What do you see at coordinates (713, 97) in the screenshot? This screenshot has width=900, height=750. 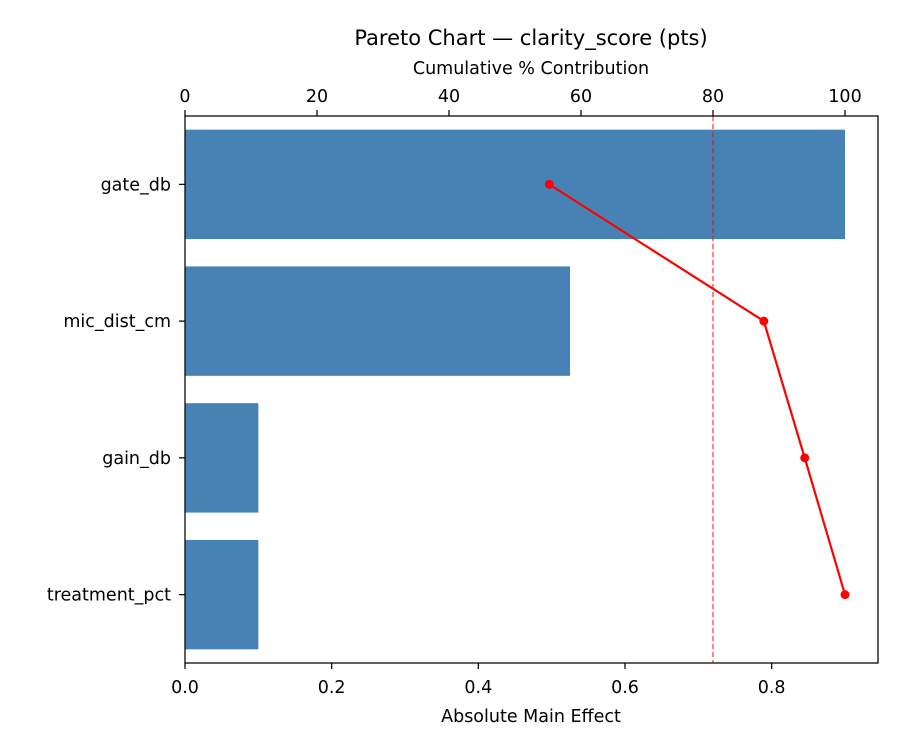 I see `x2-tick-label-4: 80` at bounding box center [713, 97].